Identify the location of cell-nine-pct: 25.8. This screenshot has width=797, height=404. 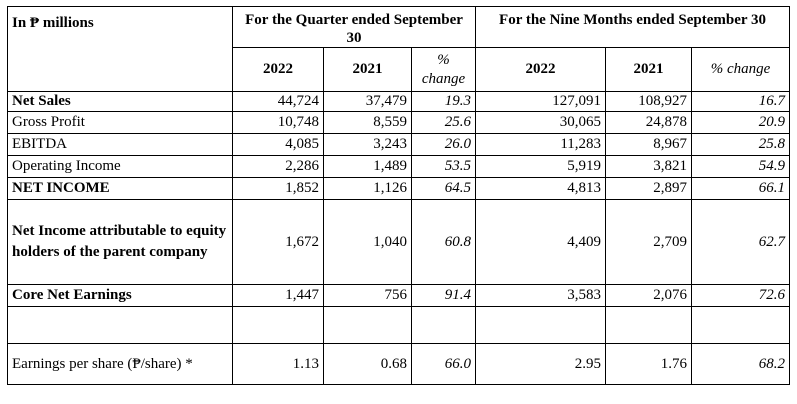
(741, 144).